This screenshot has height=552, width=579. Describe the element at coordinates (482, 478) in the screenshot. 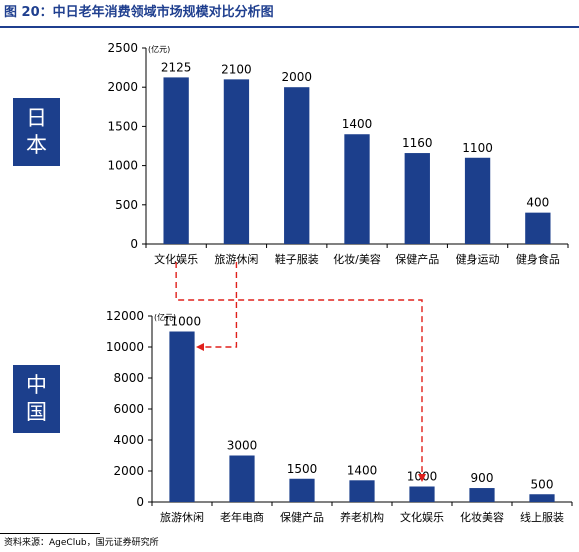

I see `china-bar-value-label: 900` at that location.